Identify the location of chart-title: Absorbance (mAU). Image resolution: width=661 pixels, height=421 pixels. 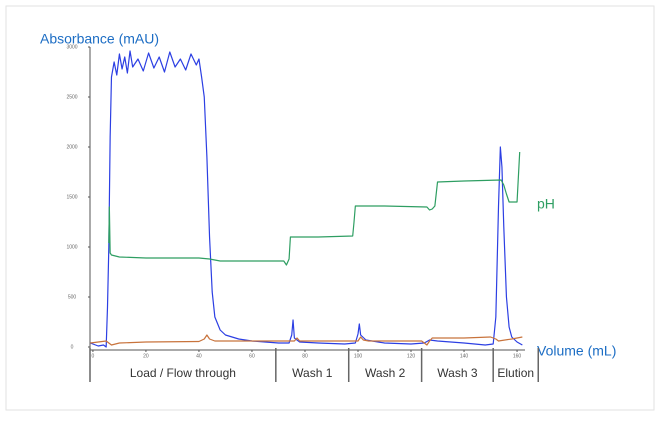
(99, 39).